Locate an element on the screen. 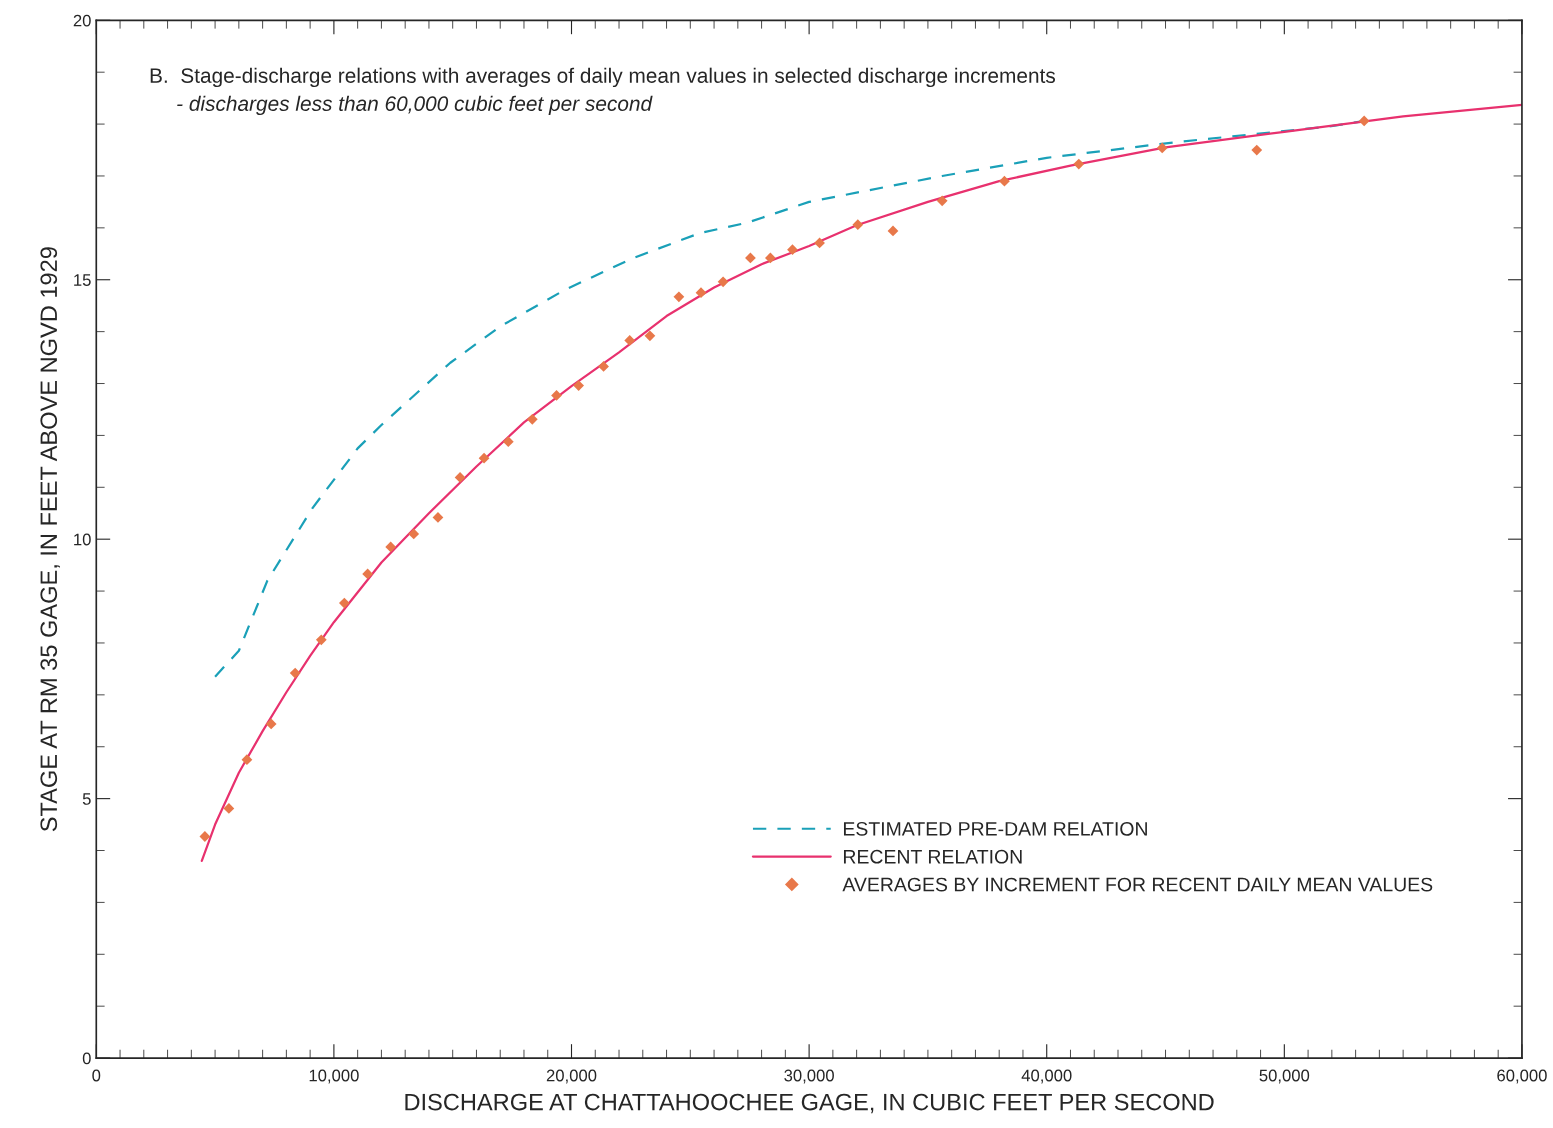  y-axis-title: STAGE AT RM 35 GAGE, IN FEET ABOVE NGVD 1929 is located at coordinates (50, 539).